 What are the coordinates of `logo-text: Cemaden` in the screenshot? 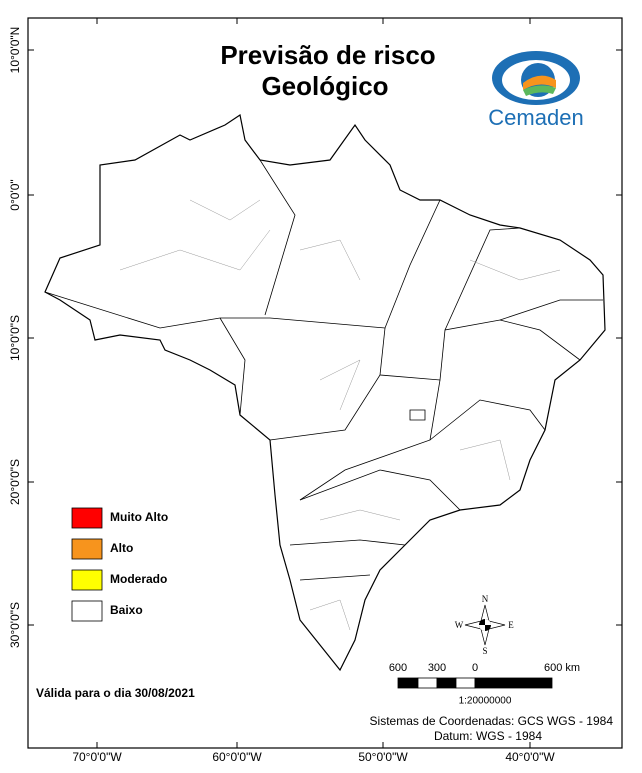 It's located at (535, 117).